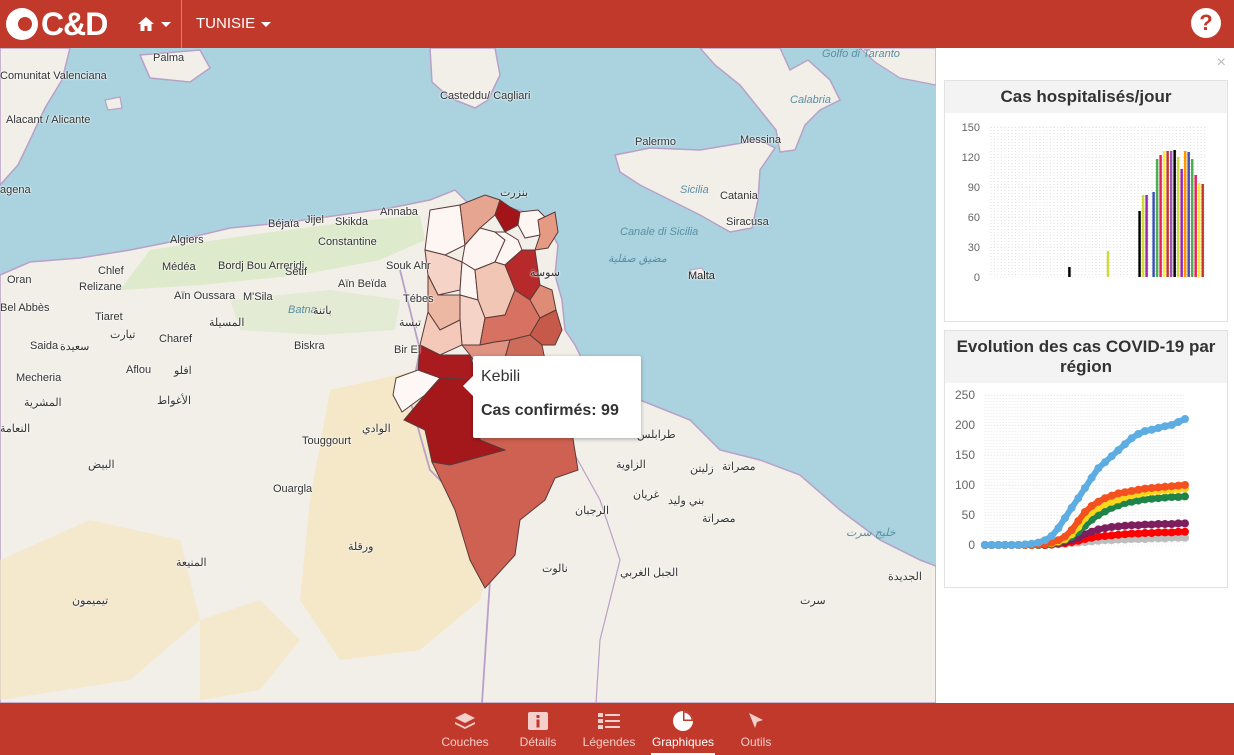 The image size is (1234, 755). Describe the element at coordinates (174, 401) in the screenshot. I see `map-label: الأغواط` at that location.